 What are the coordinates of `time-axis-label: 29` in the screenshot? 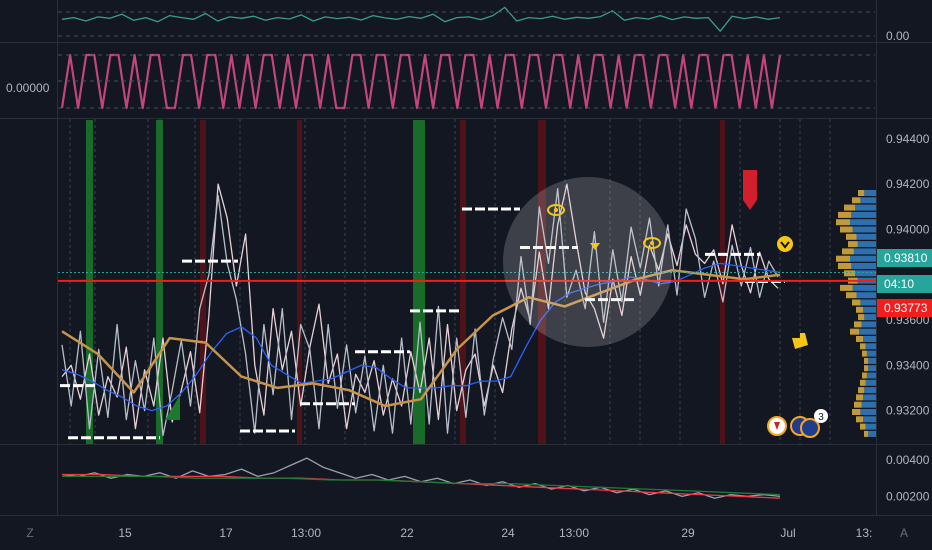 It's located at (688, 533).